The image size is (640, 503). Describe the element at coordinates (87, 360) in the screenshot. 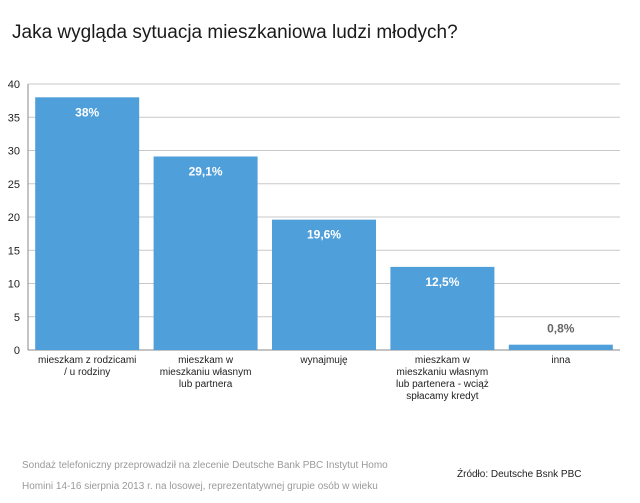

I see `category-label: mieszkam z rodzicami` at that location.